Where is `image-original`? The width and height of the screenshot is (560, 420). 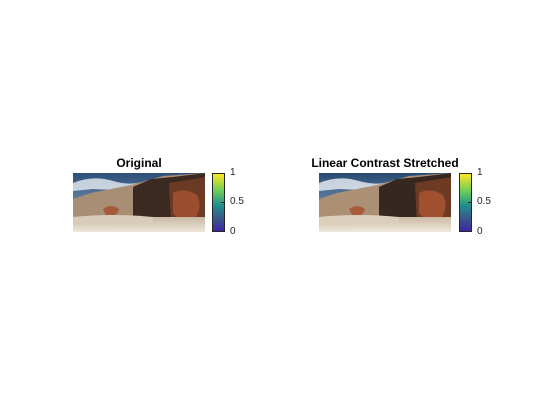 image-original is located at coordinates (139, 202).